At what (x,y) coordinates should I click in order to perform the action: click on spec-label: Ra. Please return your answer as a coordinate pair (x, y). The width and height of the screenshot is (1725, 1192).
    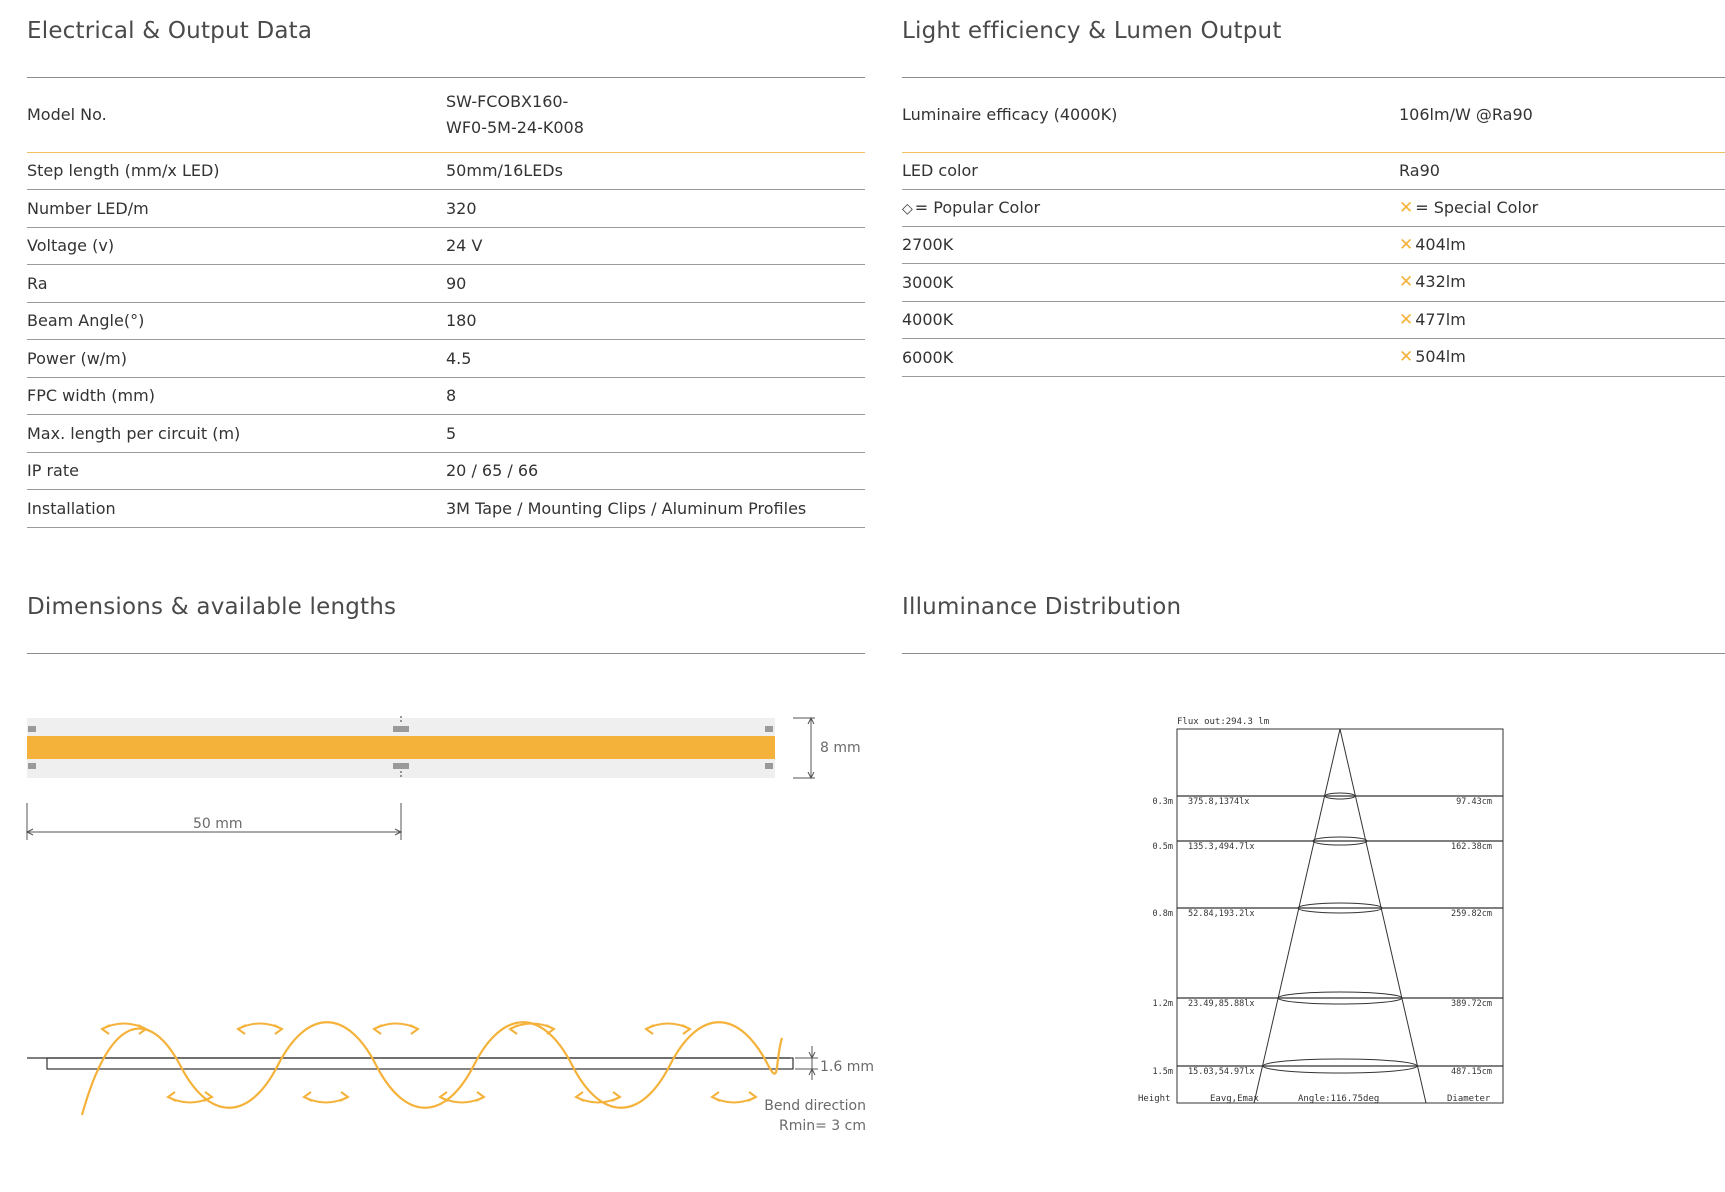
    Looking at the image, I should click on (37, 283).